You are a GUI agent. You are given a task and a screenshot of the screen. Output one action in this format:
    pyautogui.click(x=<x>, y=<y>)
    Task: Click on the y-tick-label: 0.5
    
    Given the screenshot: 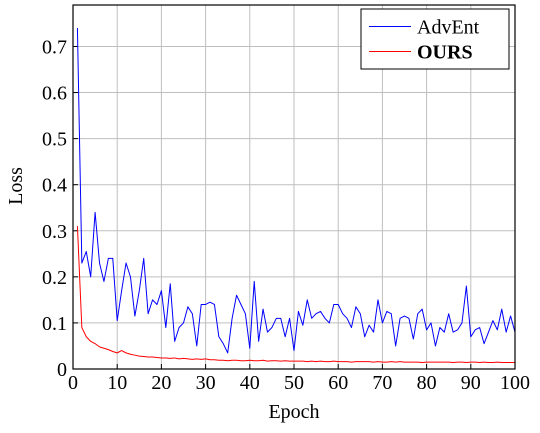 What is the action you would take?
    pyautogui.click(x=54, y=140)
    